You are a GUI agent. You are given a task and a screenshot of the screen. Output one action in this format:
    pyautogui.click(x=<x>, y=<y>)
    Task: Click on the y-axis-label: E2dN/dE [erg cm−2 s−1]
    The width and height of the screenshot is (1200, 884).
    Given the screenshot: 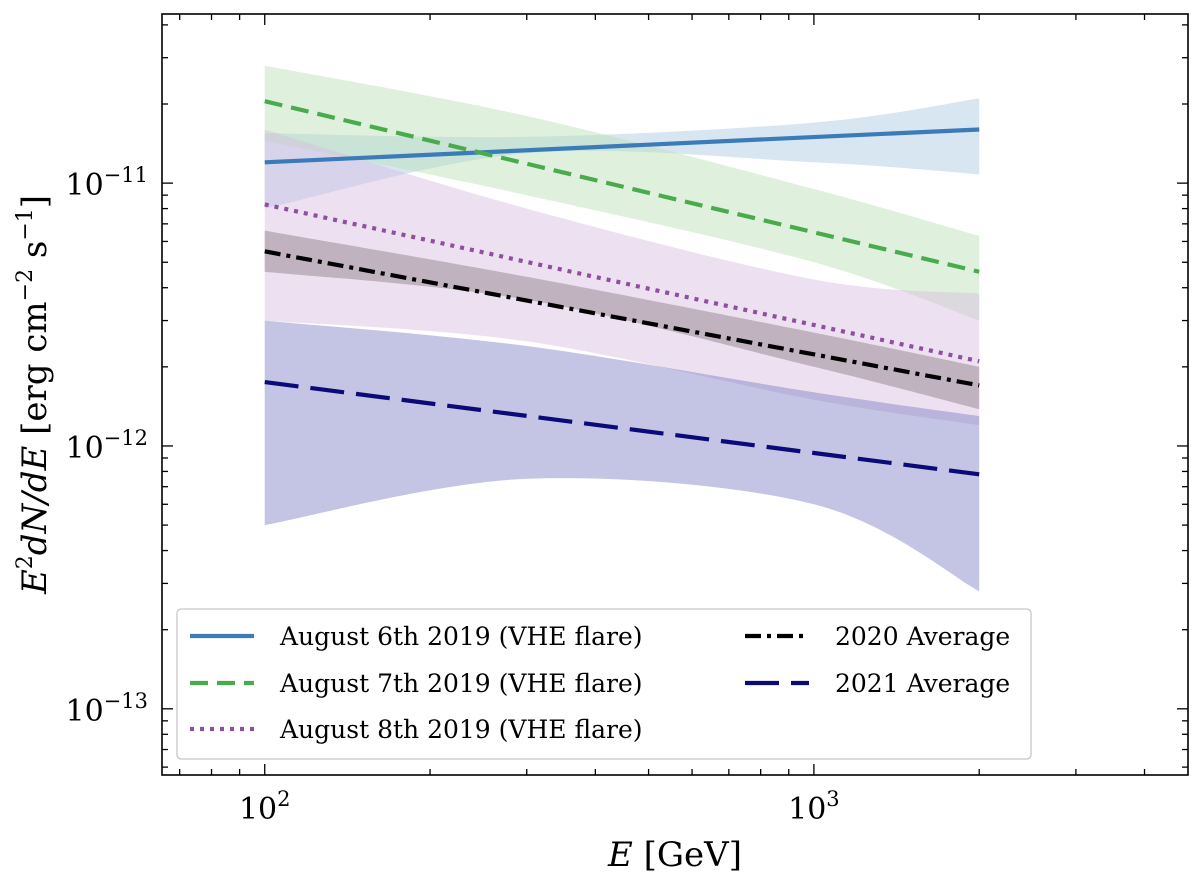 What is the action you would take?
    pyautogui.click(x=34, y=395)
    